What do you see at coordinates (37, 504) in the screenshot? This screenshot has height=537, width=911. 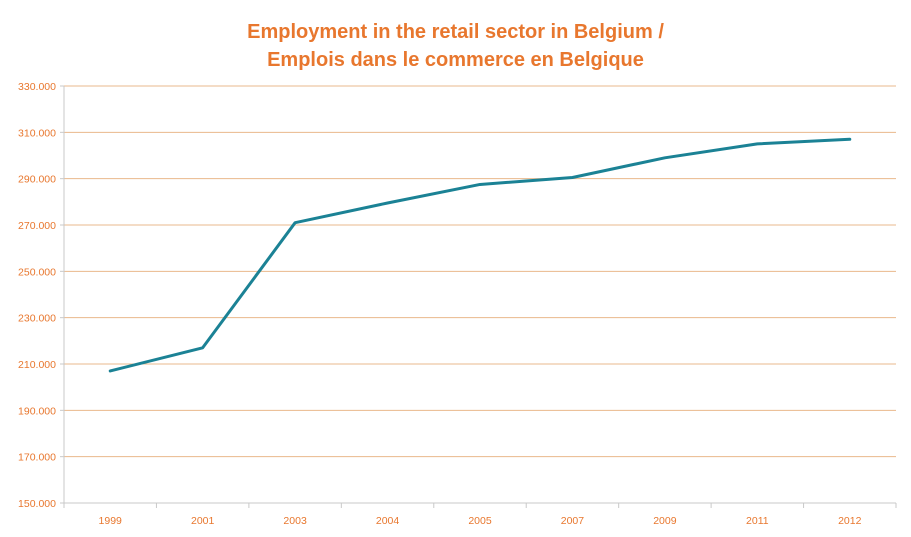 I see `y-tick-label: 150.000` at bounding box center [37, 504].